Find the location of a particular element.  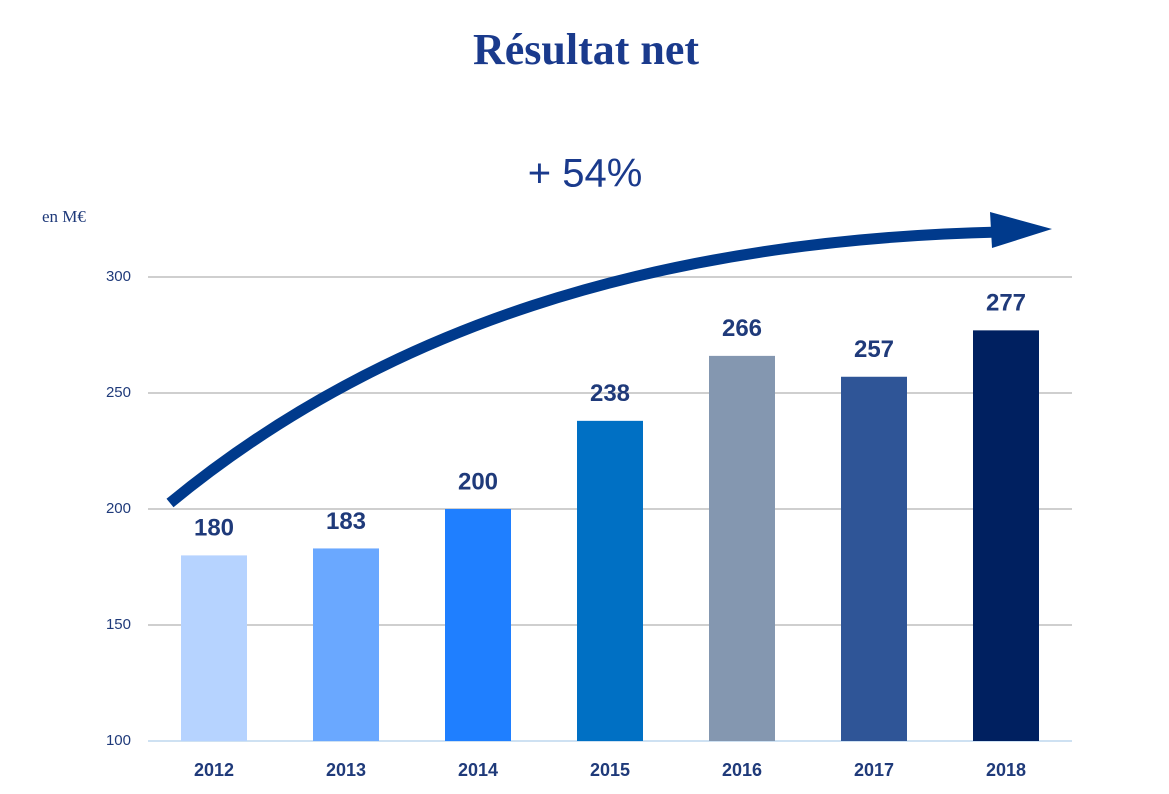

y-tick-label: 150 is located at coordinates (118, 624).